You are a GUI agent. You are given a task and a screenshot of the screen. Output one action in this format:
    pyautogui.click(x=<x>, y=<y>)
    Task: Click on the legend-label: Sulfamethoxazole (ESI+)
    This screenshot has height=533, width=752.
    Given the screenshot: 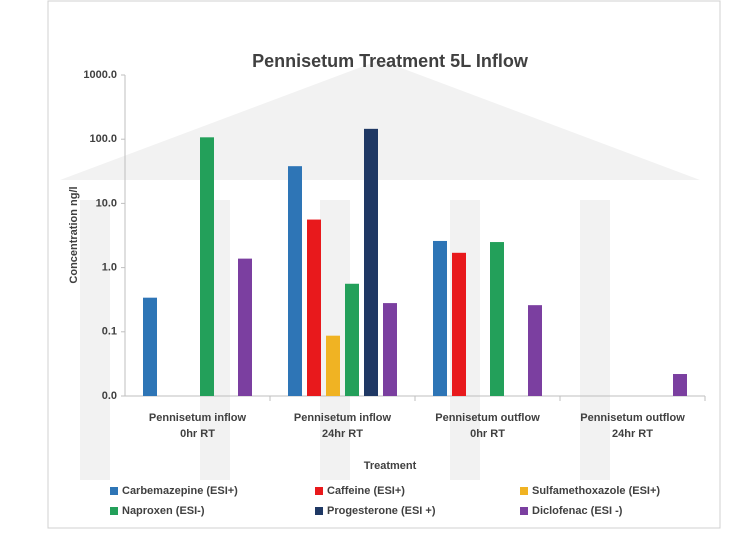 What is the action you would take?
    pyautogui.click(x=596, y=491)
    